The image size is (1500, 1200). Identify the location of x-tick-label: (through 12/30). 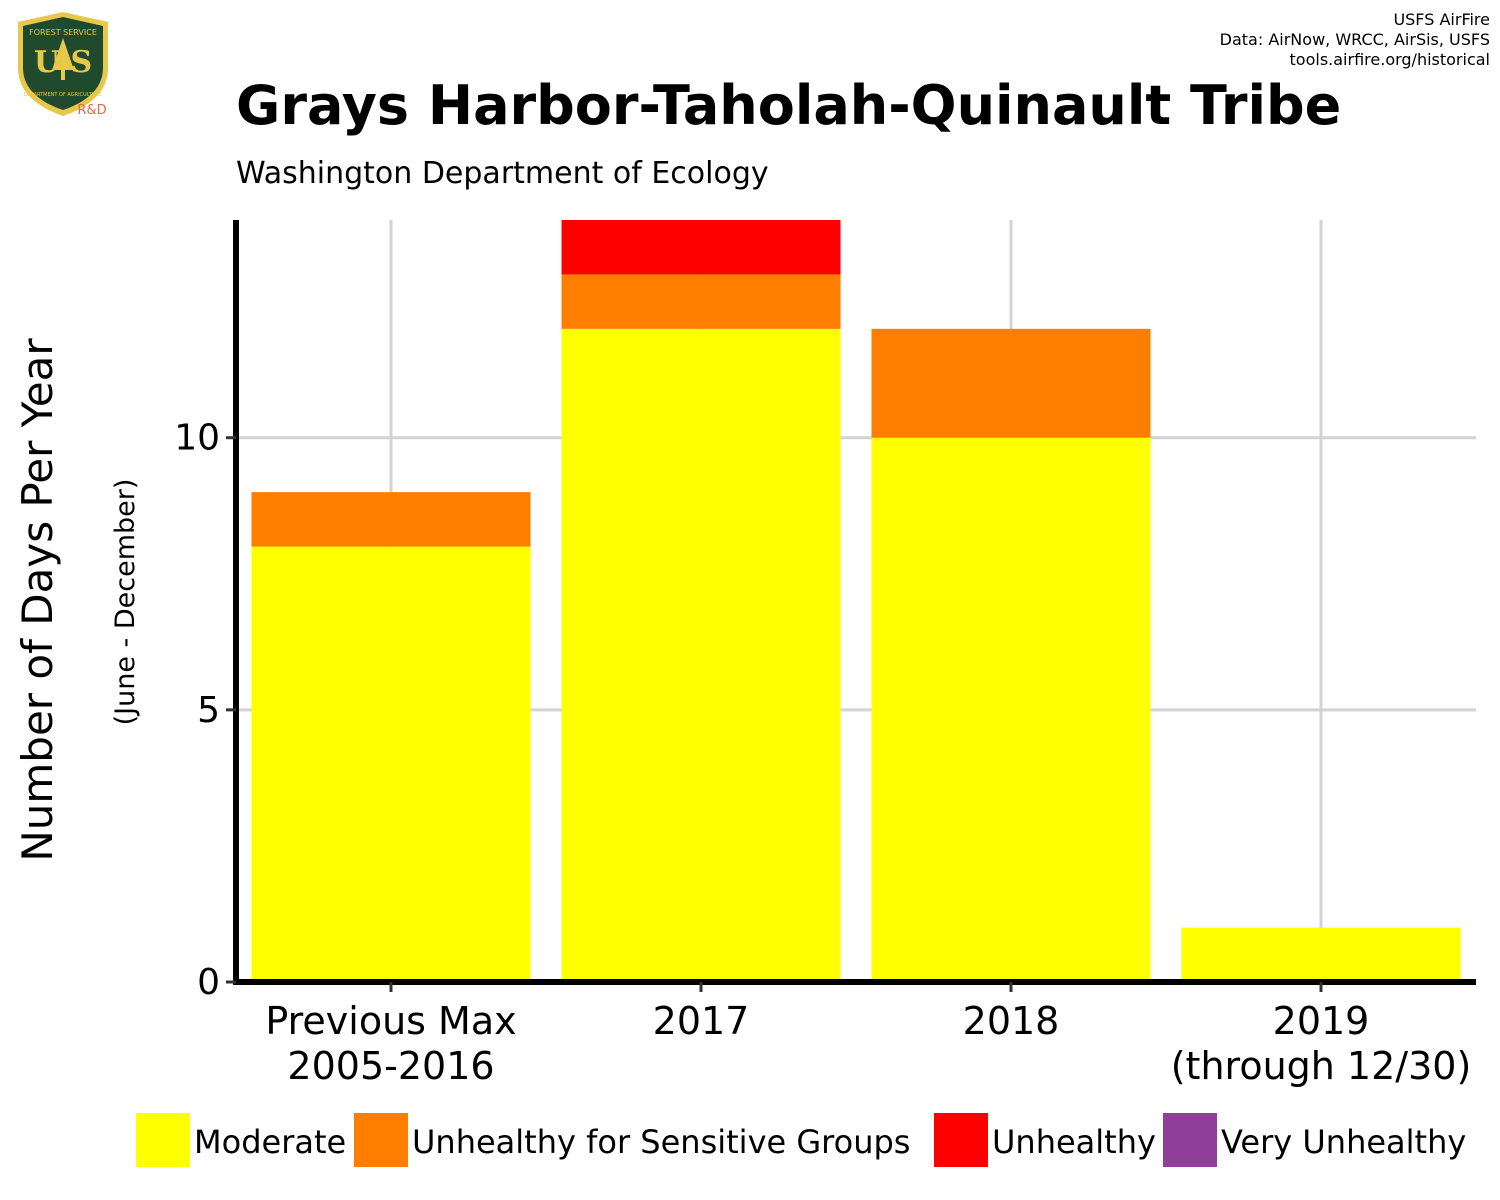
(1321, 1066).